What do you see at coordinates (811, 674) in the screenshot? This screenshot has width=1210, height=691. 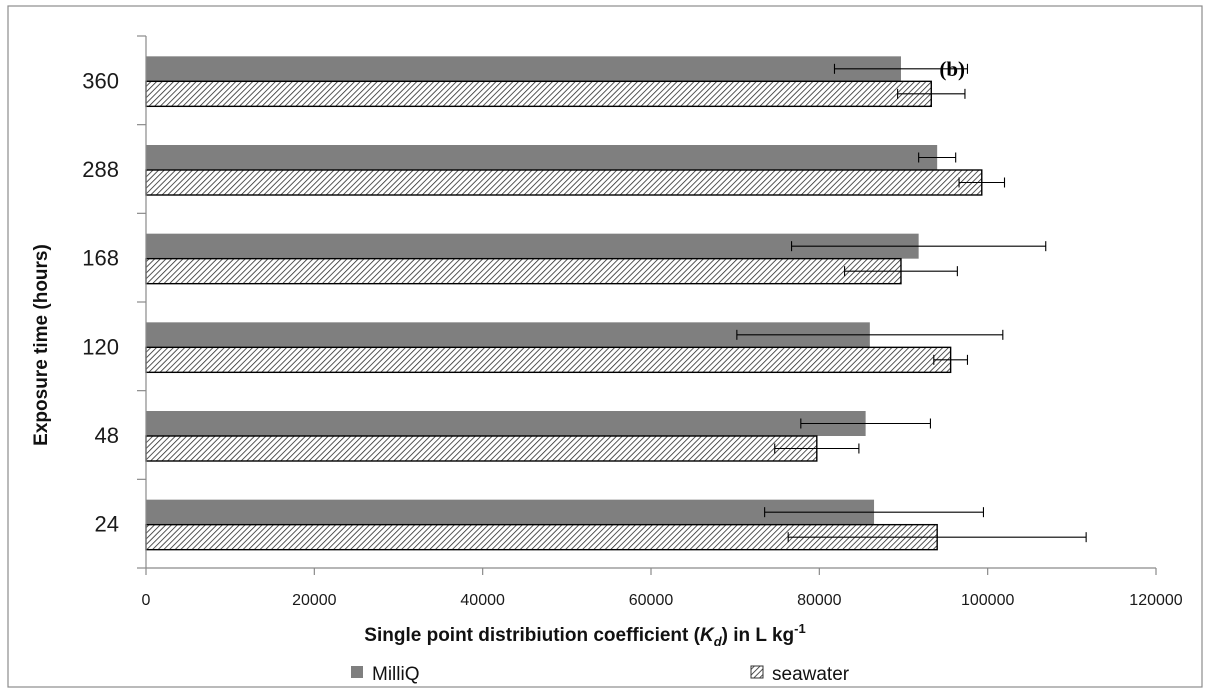 I see `legend-label-seawater: seawater` at bounding box center [811, 674].